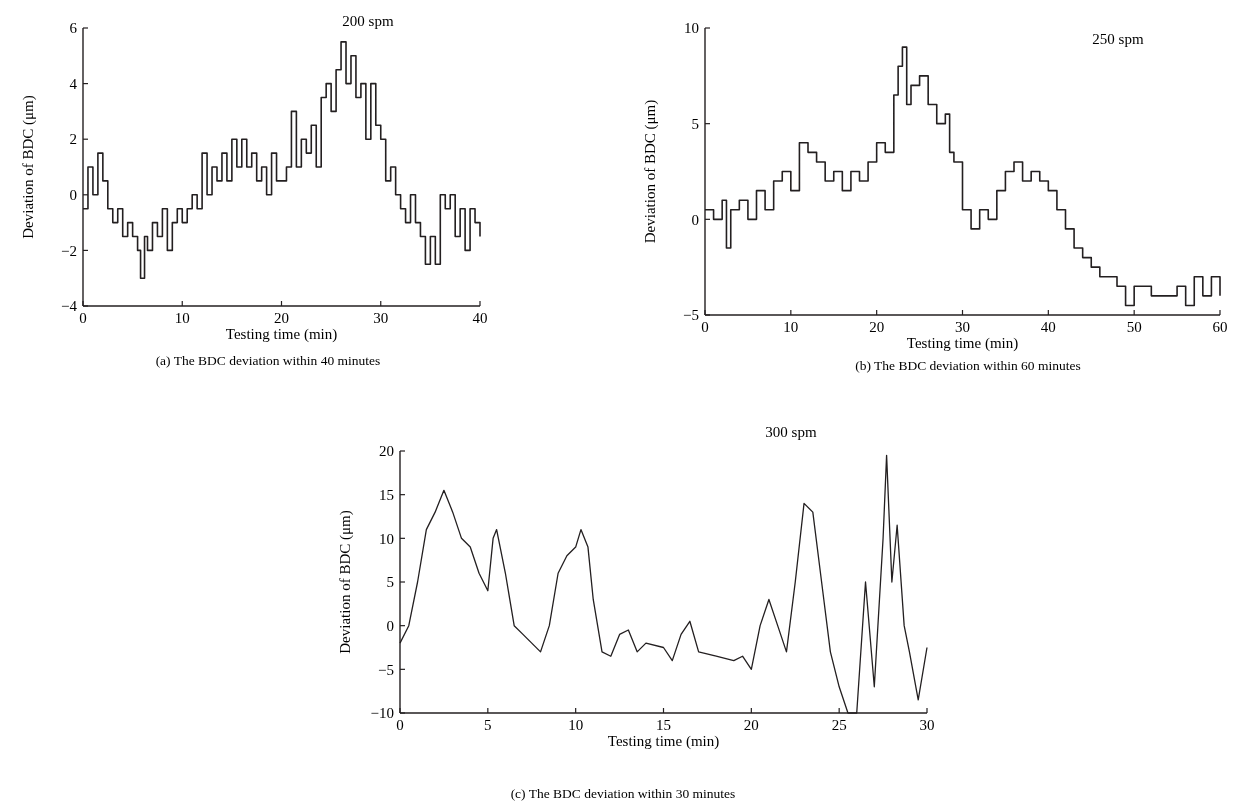 This screenshot has width=1236, height=807. I want to click on annotation: 250 spm, so click(1118, 39).